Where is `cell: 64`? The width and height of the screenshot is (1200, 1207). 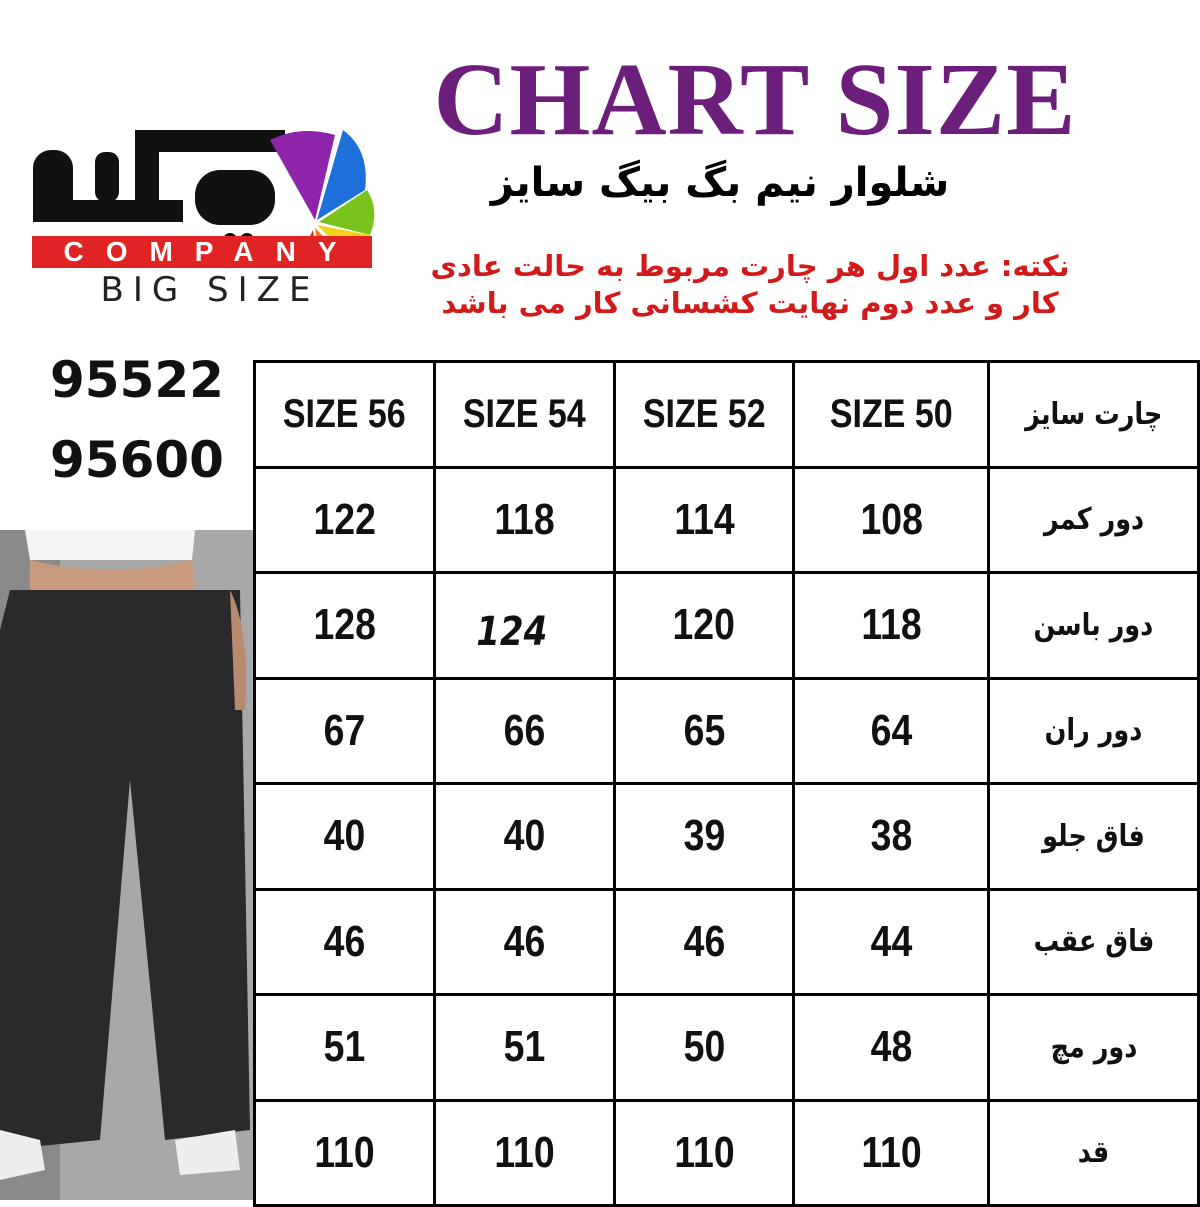
cell: 64 is located at coordinates (891, 730).